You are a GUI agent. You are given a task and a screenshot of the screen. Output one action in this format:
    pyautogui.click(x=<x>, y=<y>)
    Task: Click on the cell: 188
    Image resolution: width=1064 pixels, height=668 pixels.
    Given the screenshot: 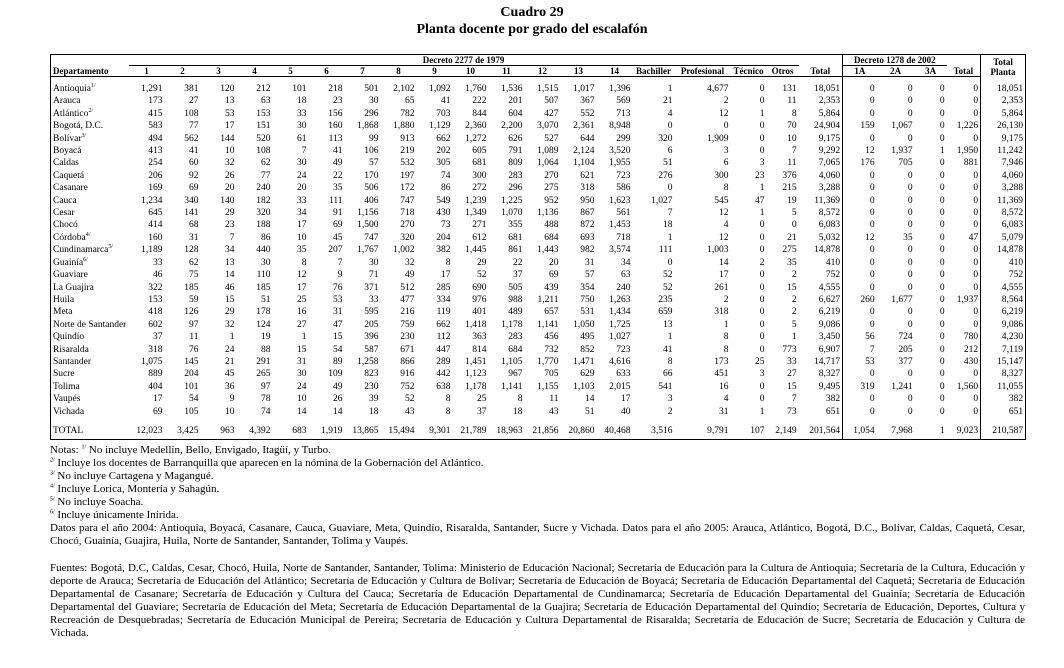 What is the action you would take?
    pyautogui.click(x=263, y=225)
    